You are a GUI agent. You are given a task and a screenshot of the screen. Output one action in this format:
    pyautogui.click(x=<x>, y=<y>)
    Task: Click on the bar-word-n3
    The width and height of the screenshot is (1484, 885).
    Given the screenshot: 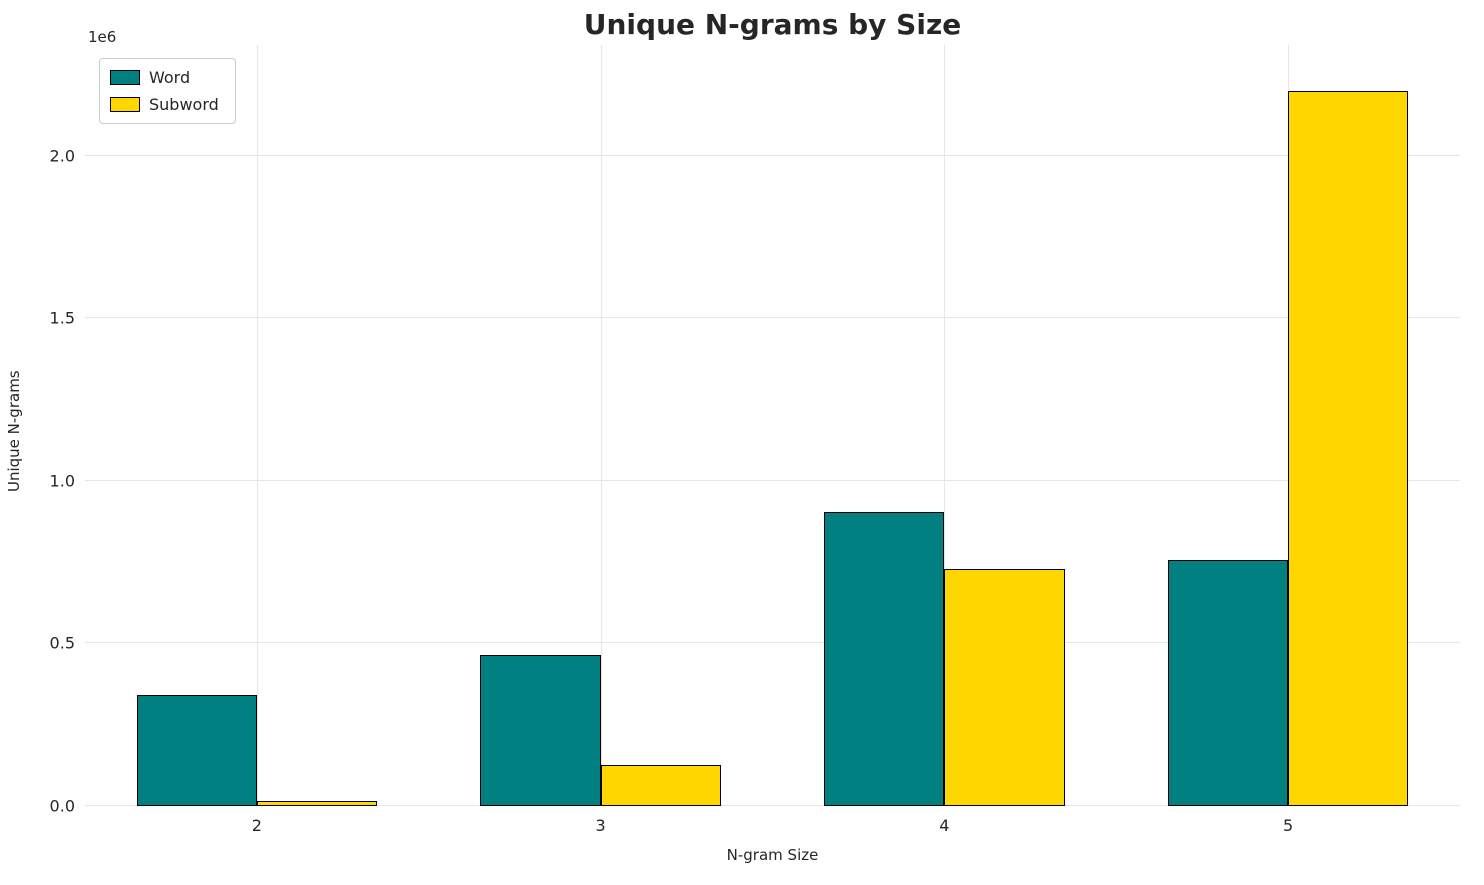 What is the action you would take?
    pyautogui.click(x=540, y=730)
    